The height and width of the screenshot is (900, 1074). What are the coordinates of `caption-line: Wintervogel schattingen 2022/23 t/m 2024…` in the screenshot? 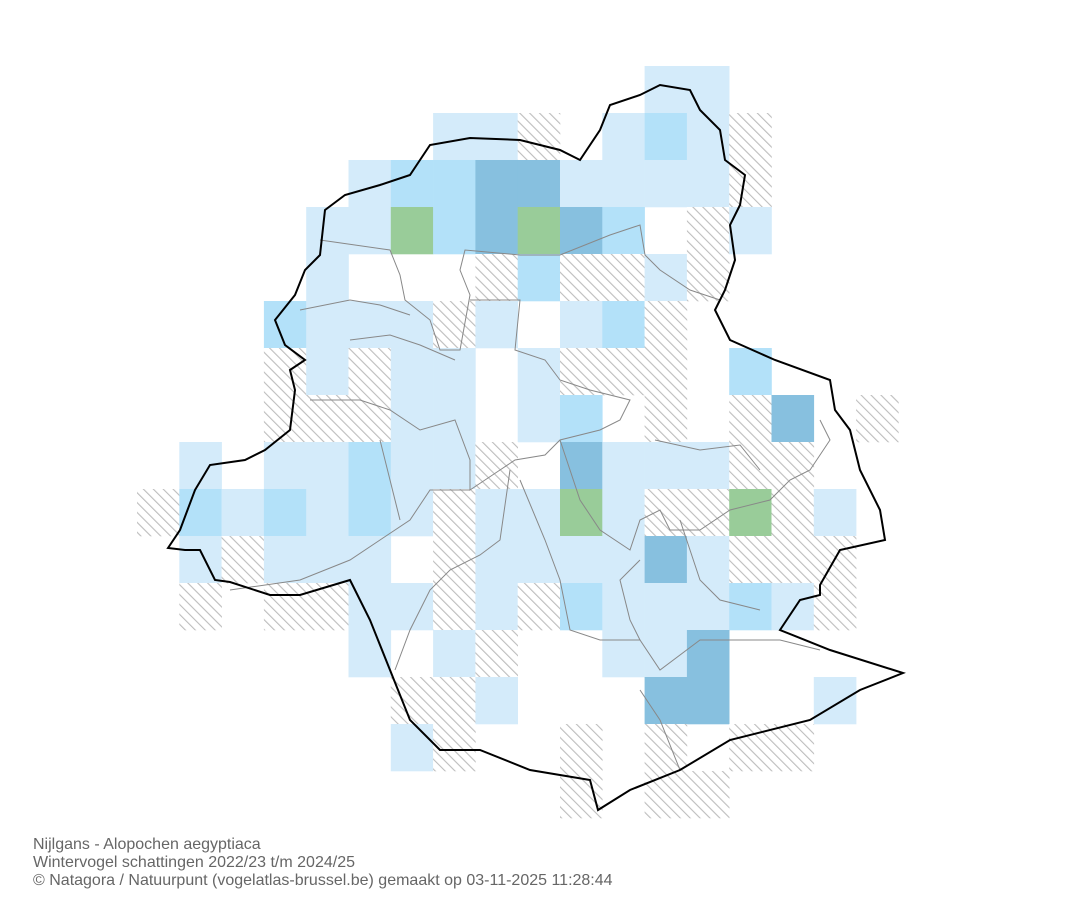 It's located at (194, 862).